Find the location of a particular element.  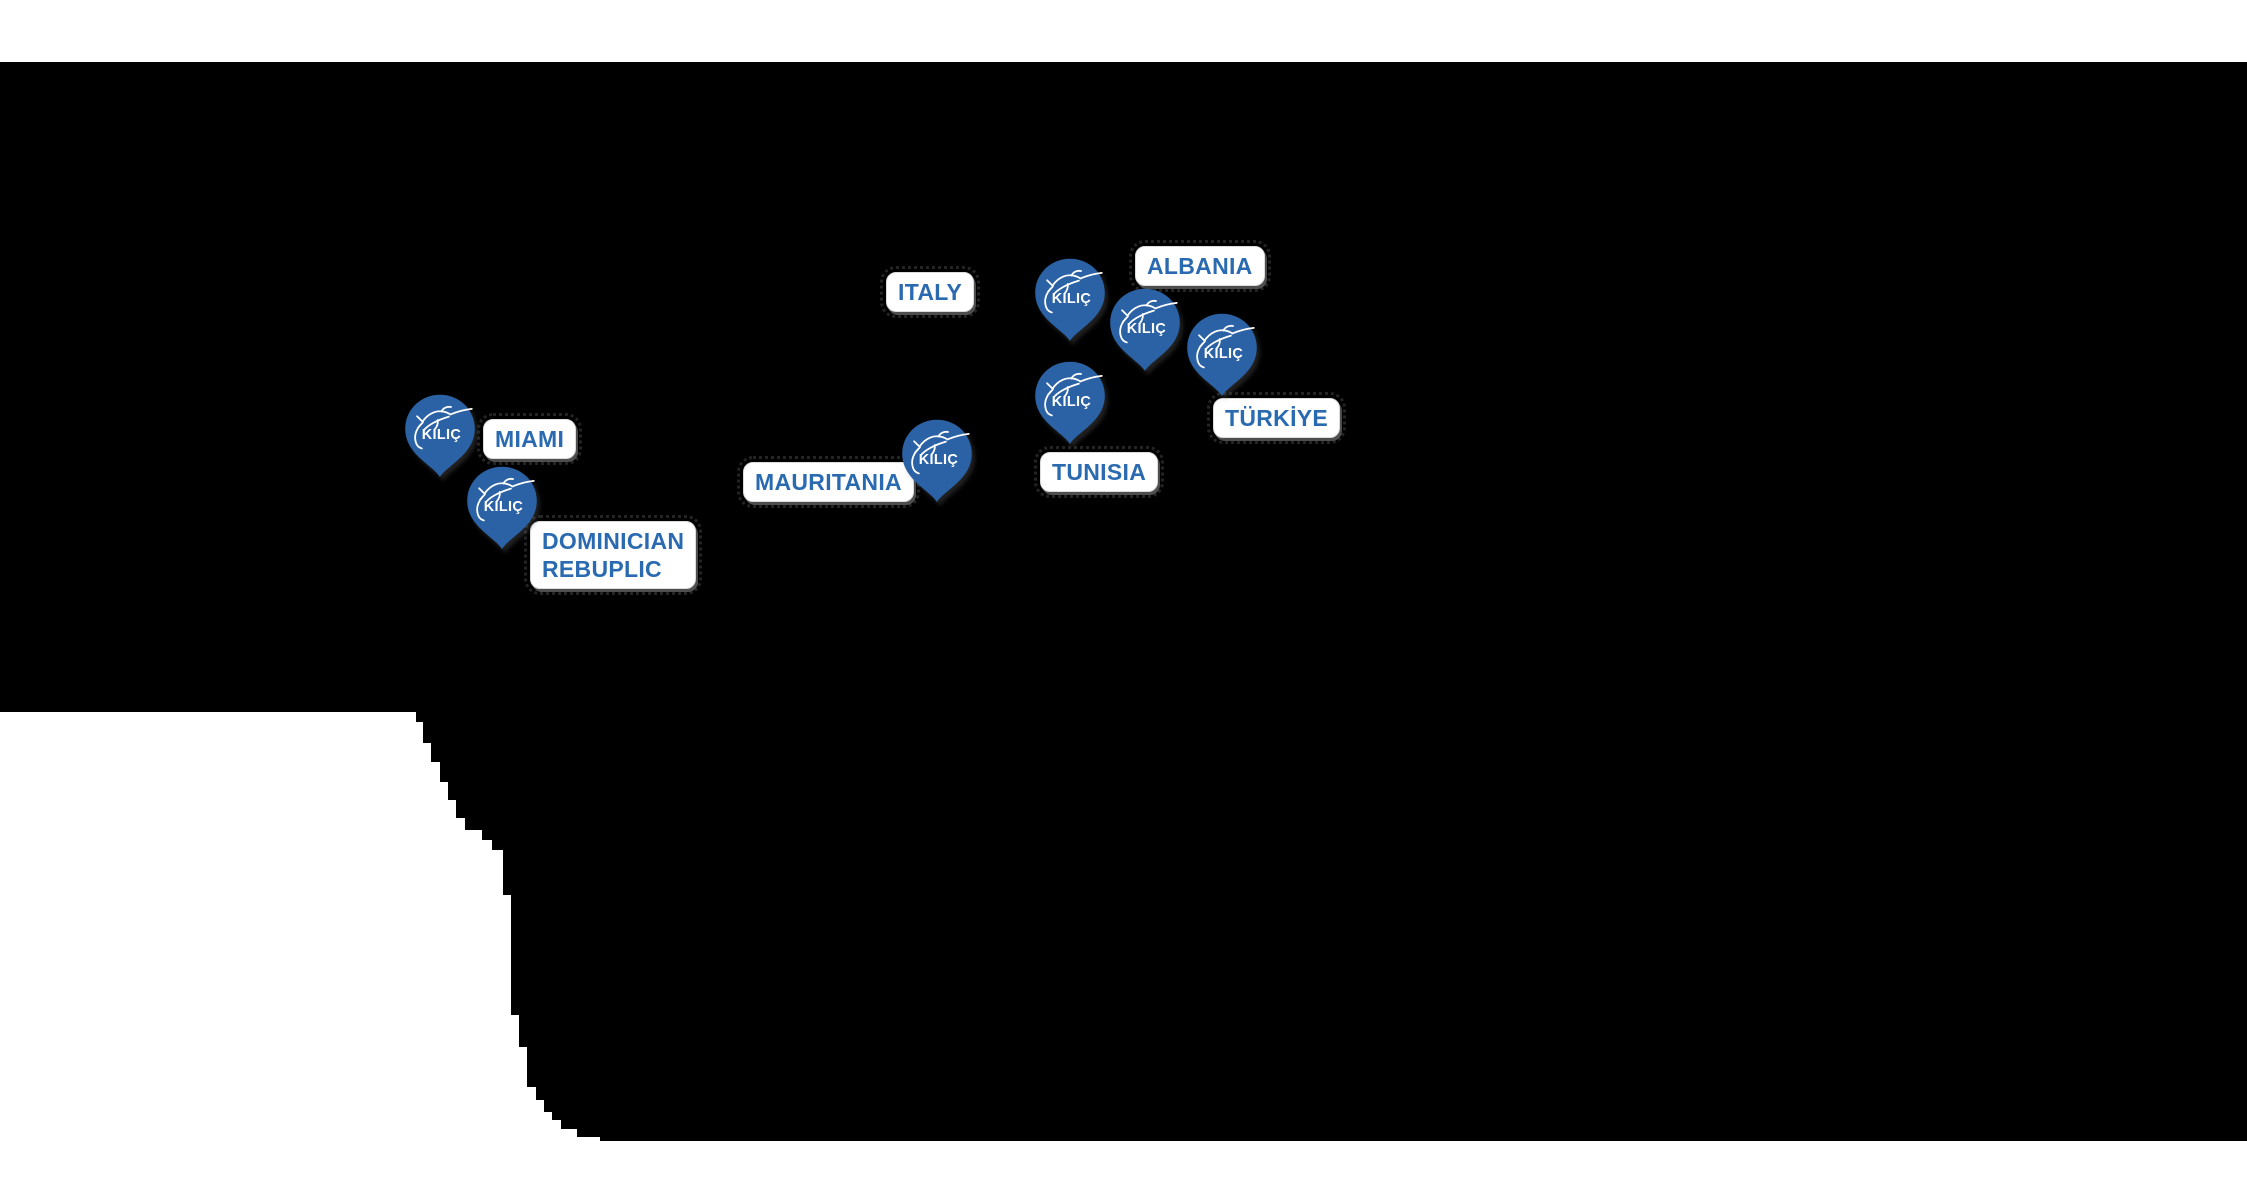

pin-italy: KILIÇ is located at coordinates (1070, 299).